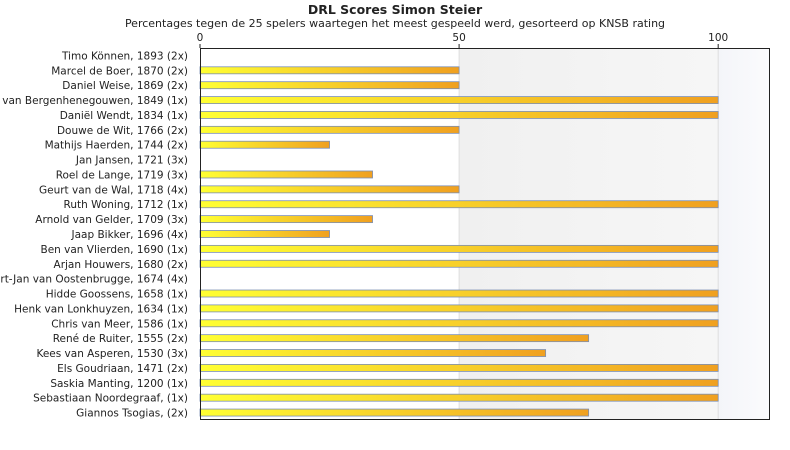 Image resolution: width=790 pixels, height=450 pixels. I want to click on category-label: Ben van Vlierden, 1690 (1x), so click(114, 250).